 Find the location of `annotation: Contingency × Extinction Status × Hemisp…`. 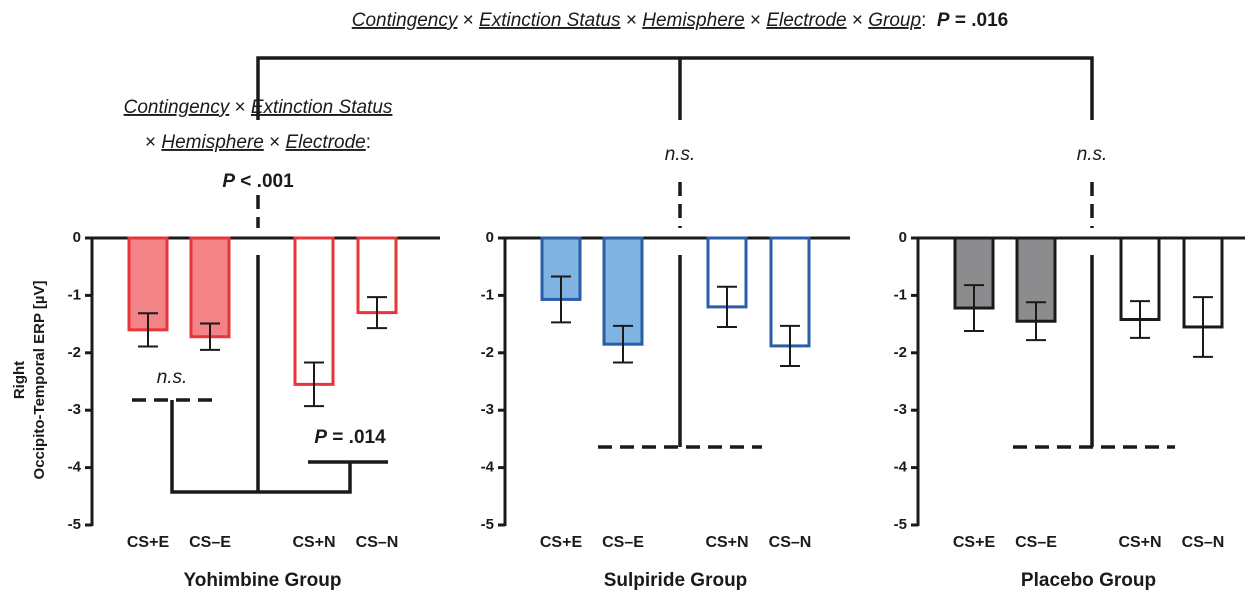

annotation: Contingency × Extinction Status × Hemisp… is located at coordinates (680, 20).